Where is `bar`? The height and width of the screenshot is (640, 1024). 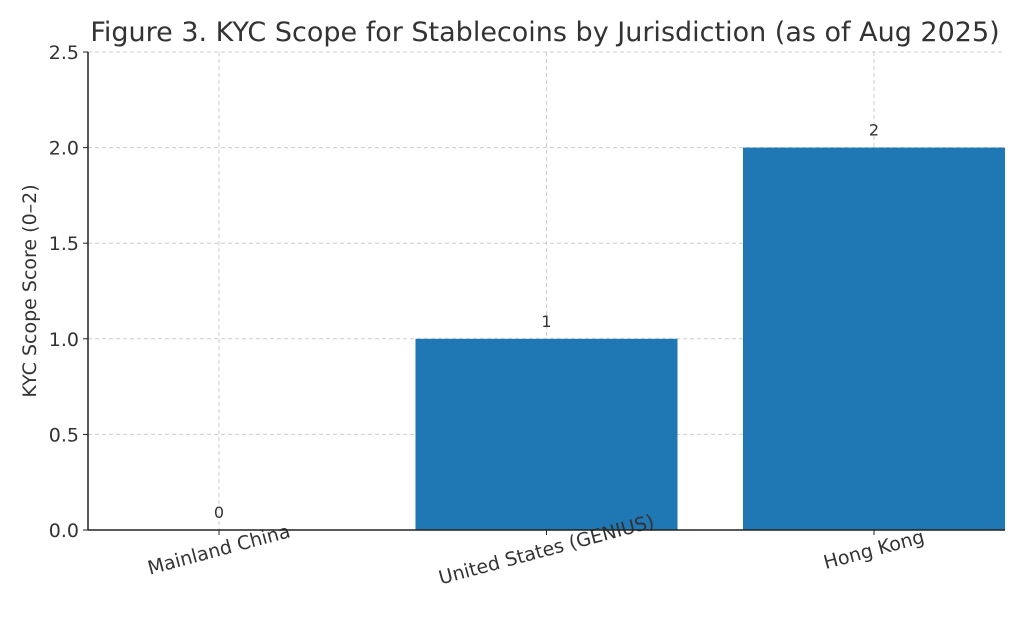
bar is located at coordinates (546, 434).